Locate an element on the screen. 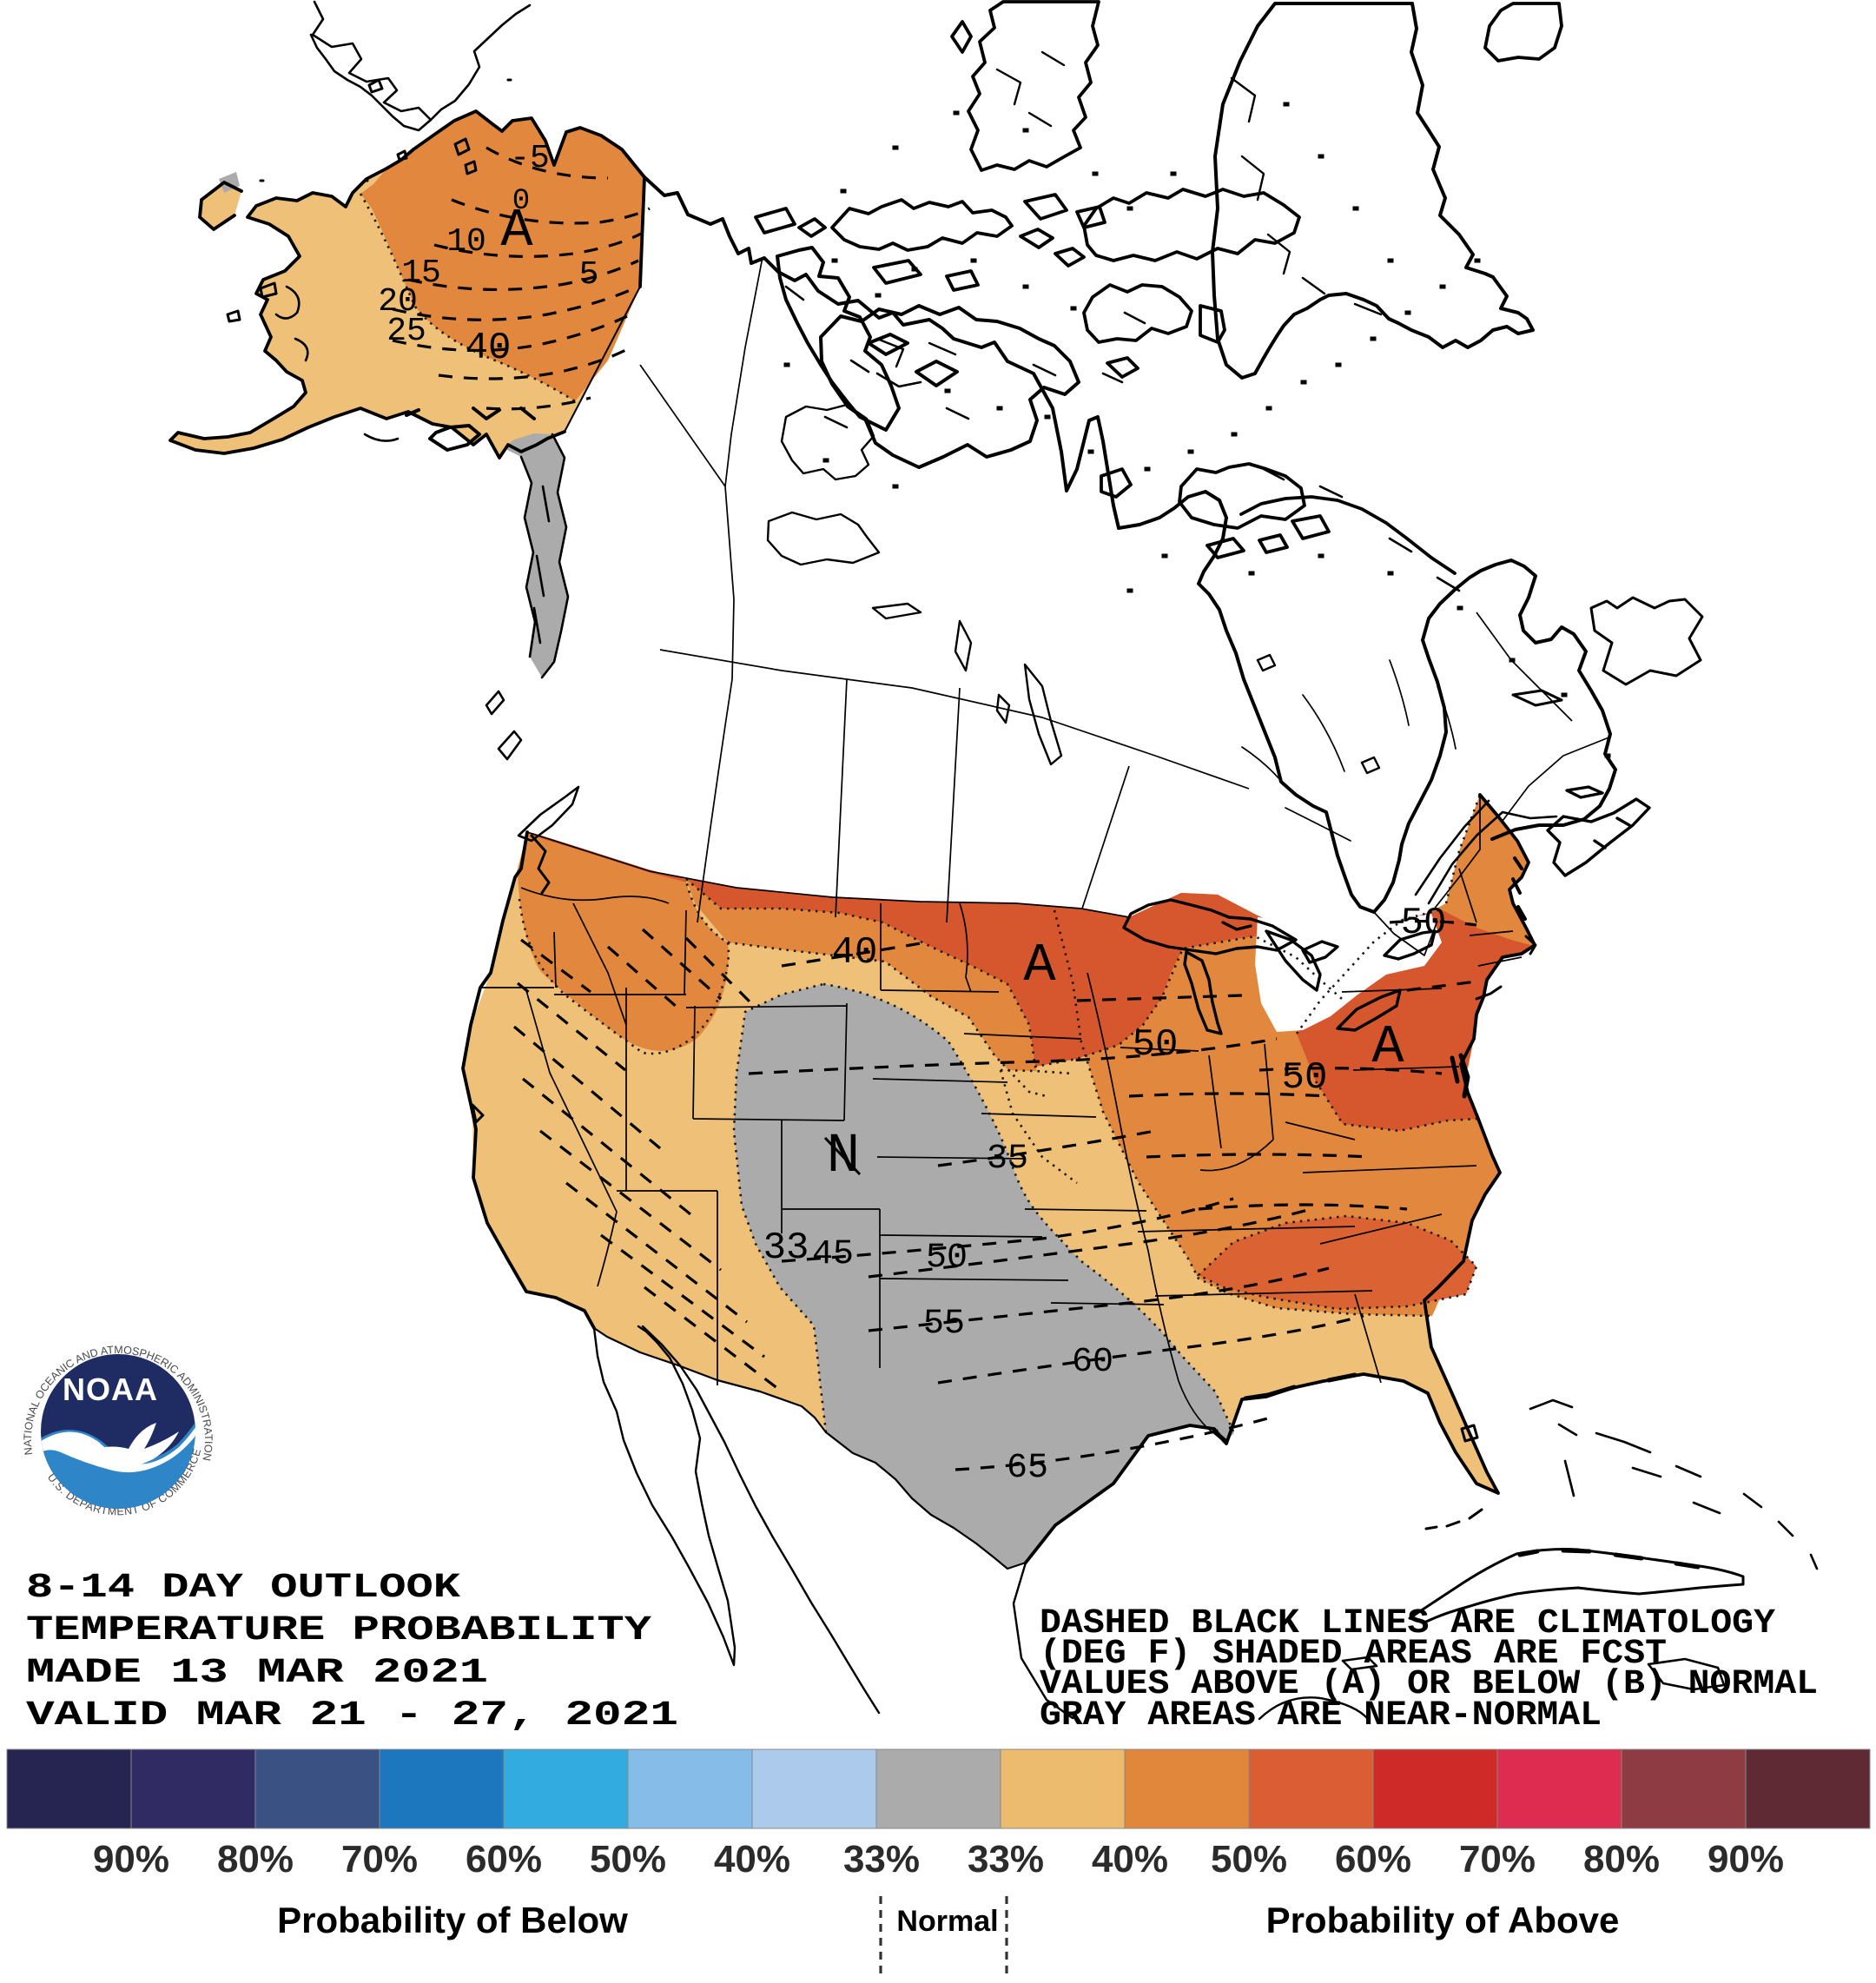 The width and height of the screenshot is (1876, 1983). svg-text: 33 is located at coordinates (786, 1248).